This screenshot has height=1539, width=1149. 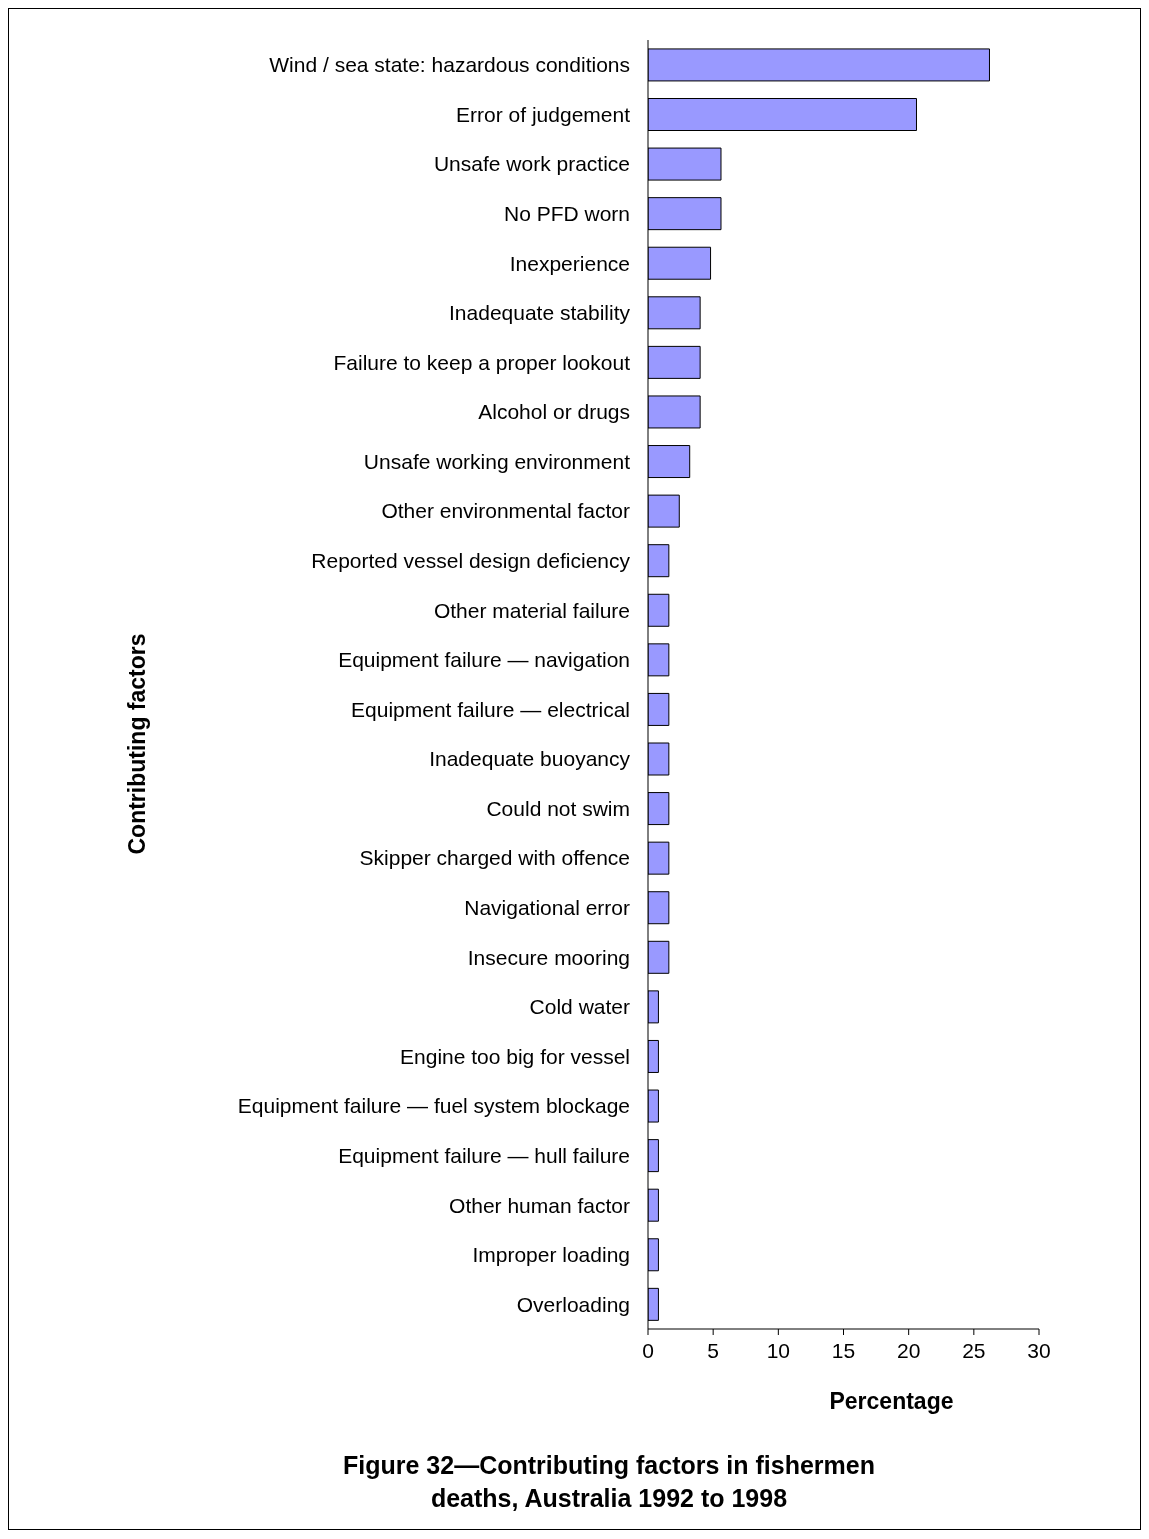 I want to click on x-tick-label: 10, so click(x=778, y=1350).